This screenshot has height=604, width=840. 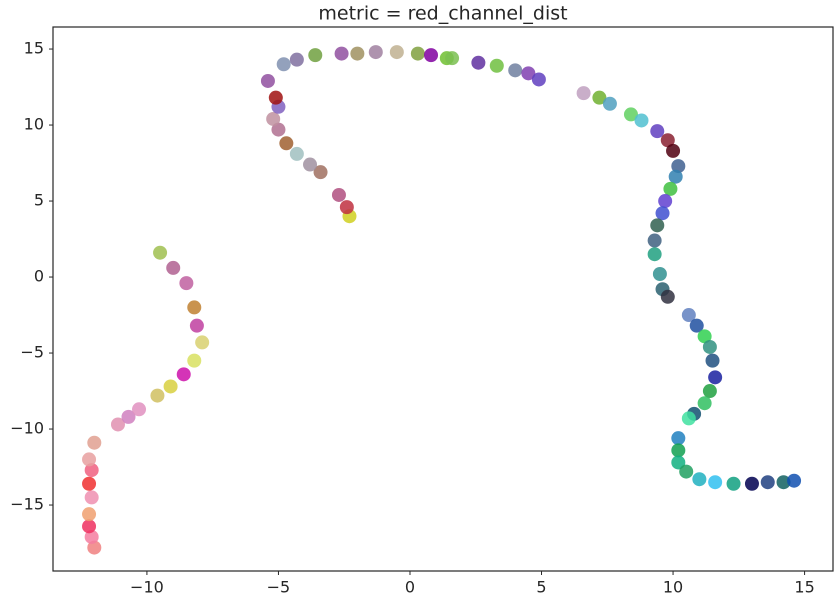 What do you see at coordinates (804, 587) in the screenshot?
I see `x-tick-label: 15` at bounding box center [804, 587].